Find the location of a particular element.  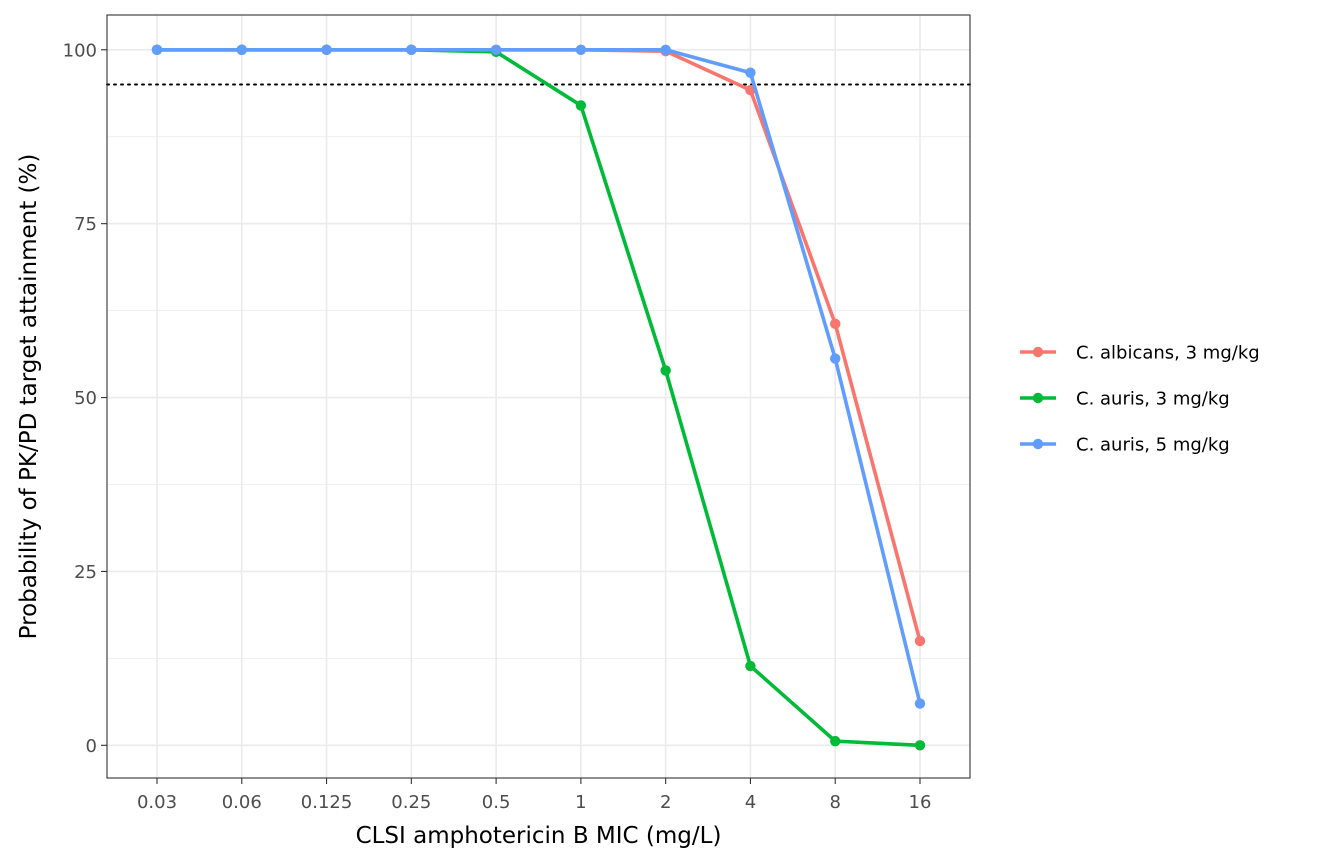

legend-label: C. auris, 5 mg/kg is located at coordinates (1153, 445).